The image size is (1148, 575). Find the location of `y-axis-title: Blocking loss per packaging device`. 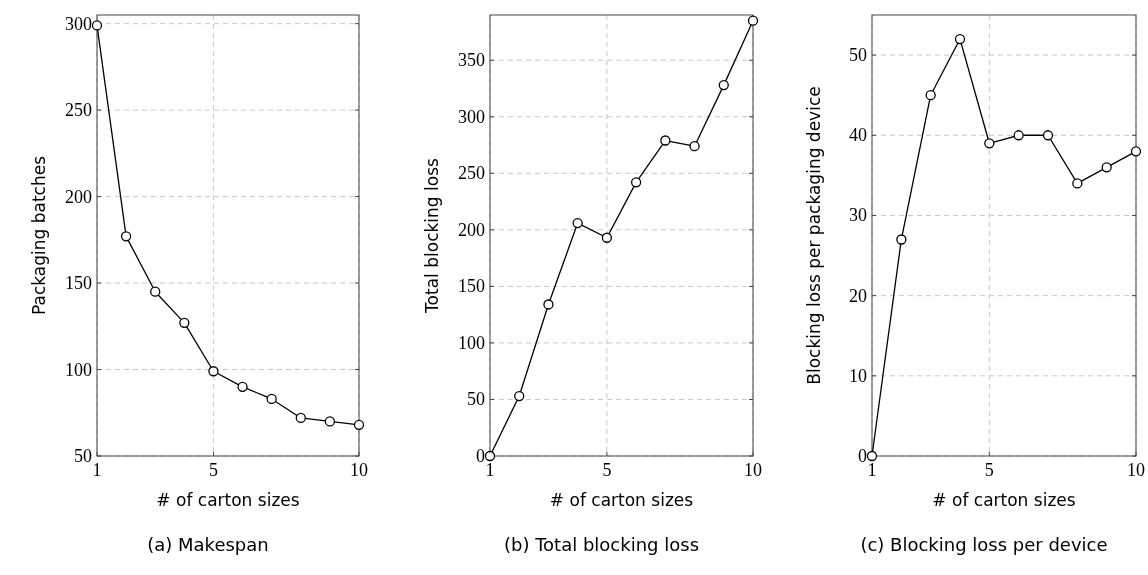

y-axis-title: Blocking loss per packaging device is located at coordinates (814, 235).